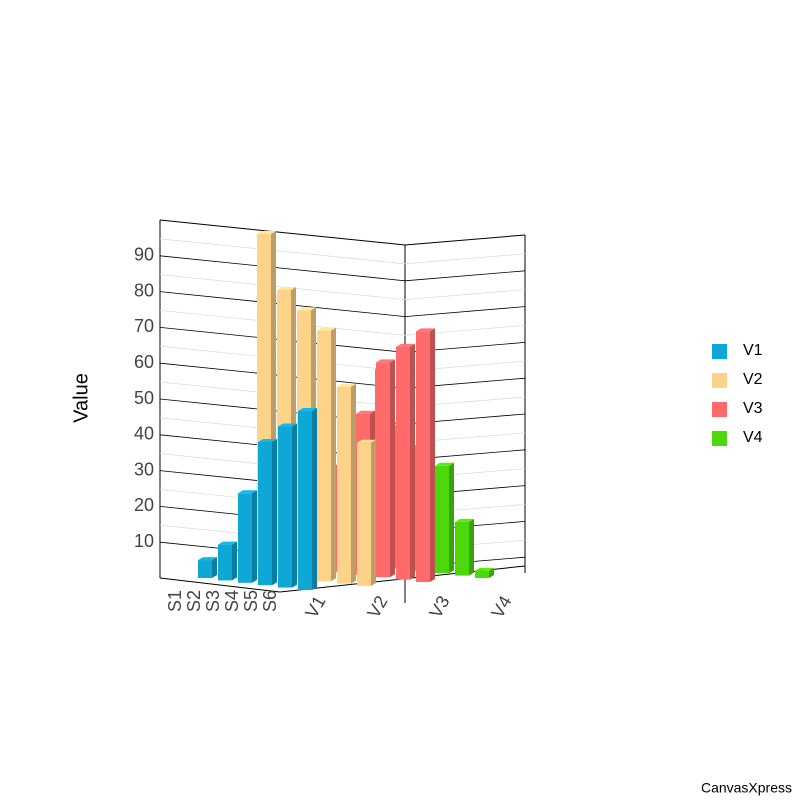  I want to click on y-tick-label: 50, so click(144, 398).